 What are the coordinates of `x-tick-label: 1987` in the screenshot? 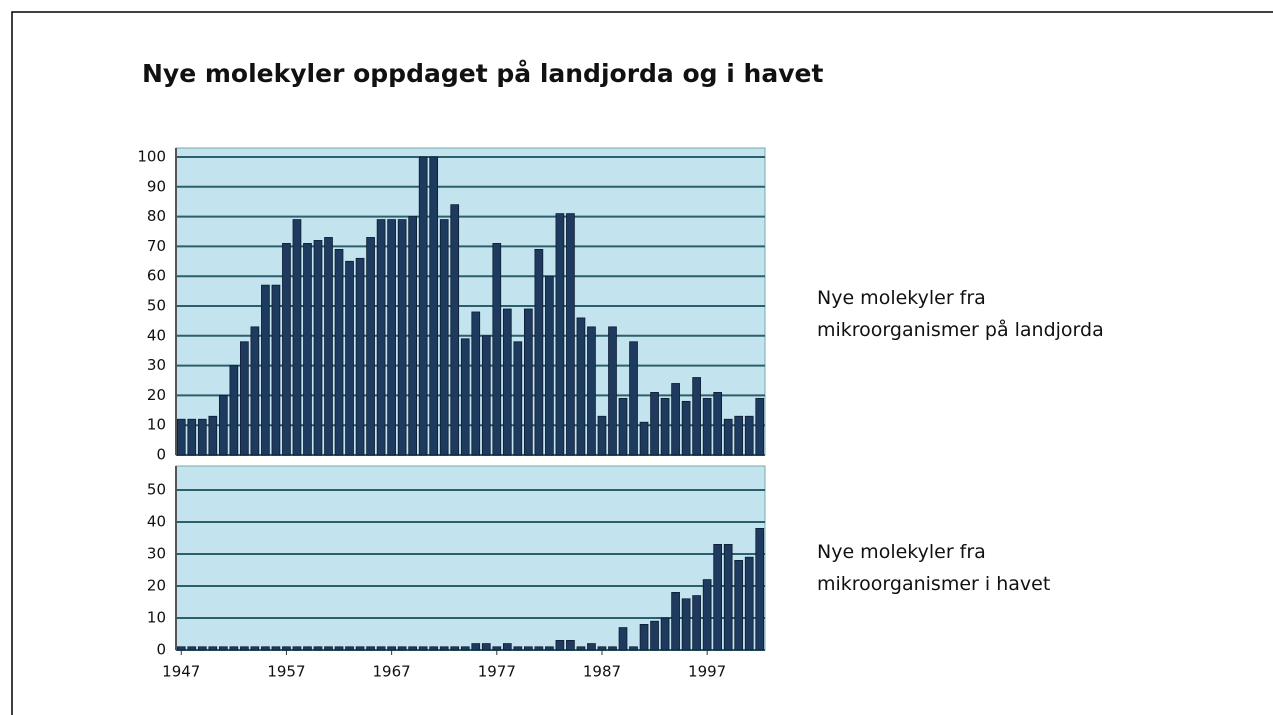 It's located at (602, 672).